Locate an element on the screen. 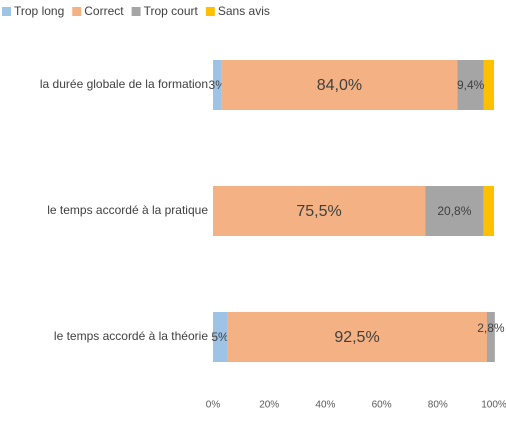  legend-label: Correct is located at coordinates (104, 11).